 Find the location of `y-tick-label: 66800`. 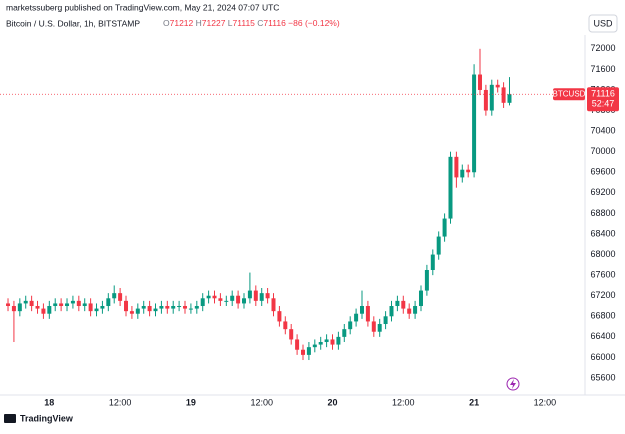

y-tick-label: 66800 is located at coordinates (602, 316).